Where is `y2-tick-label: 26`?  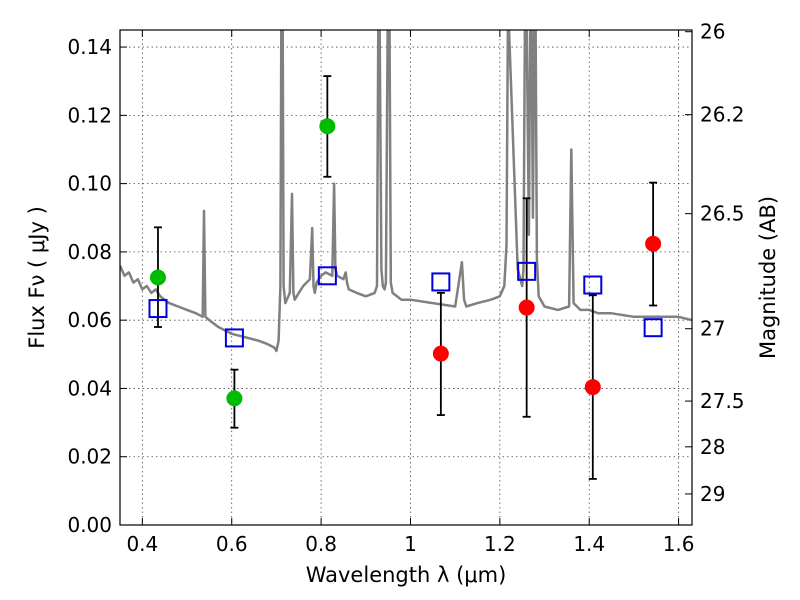
y2-tick-label: 26 is located at coordinates (712, 32).